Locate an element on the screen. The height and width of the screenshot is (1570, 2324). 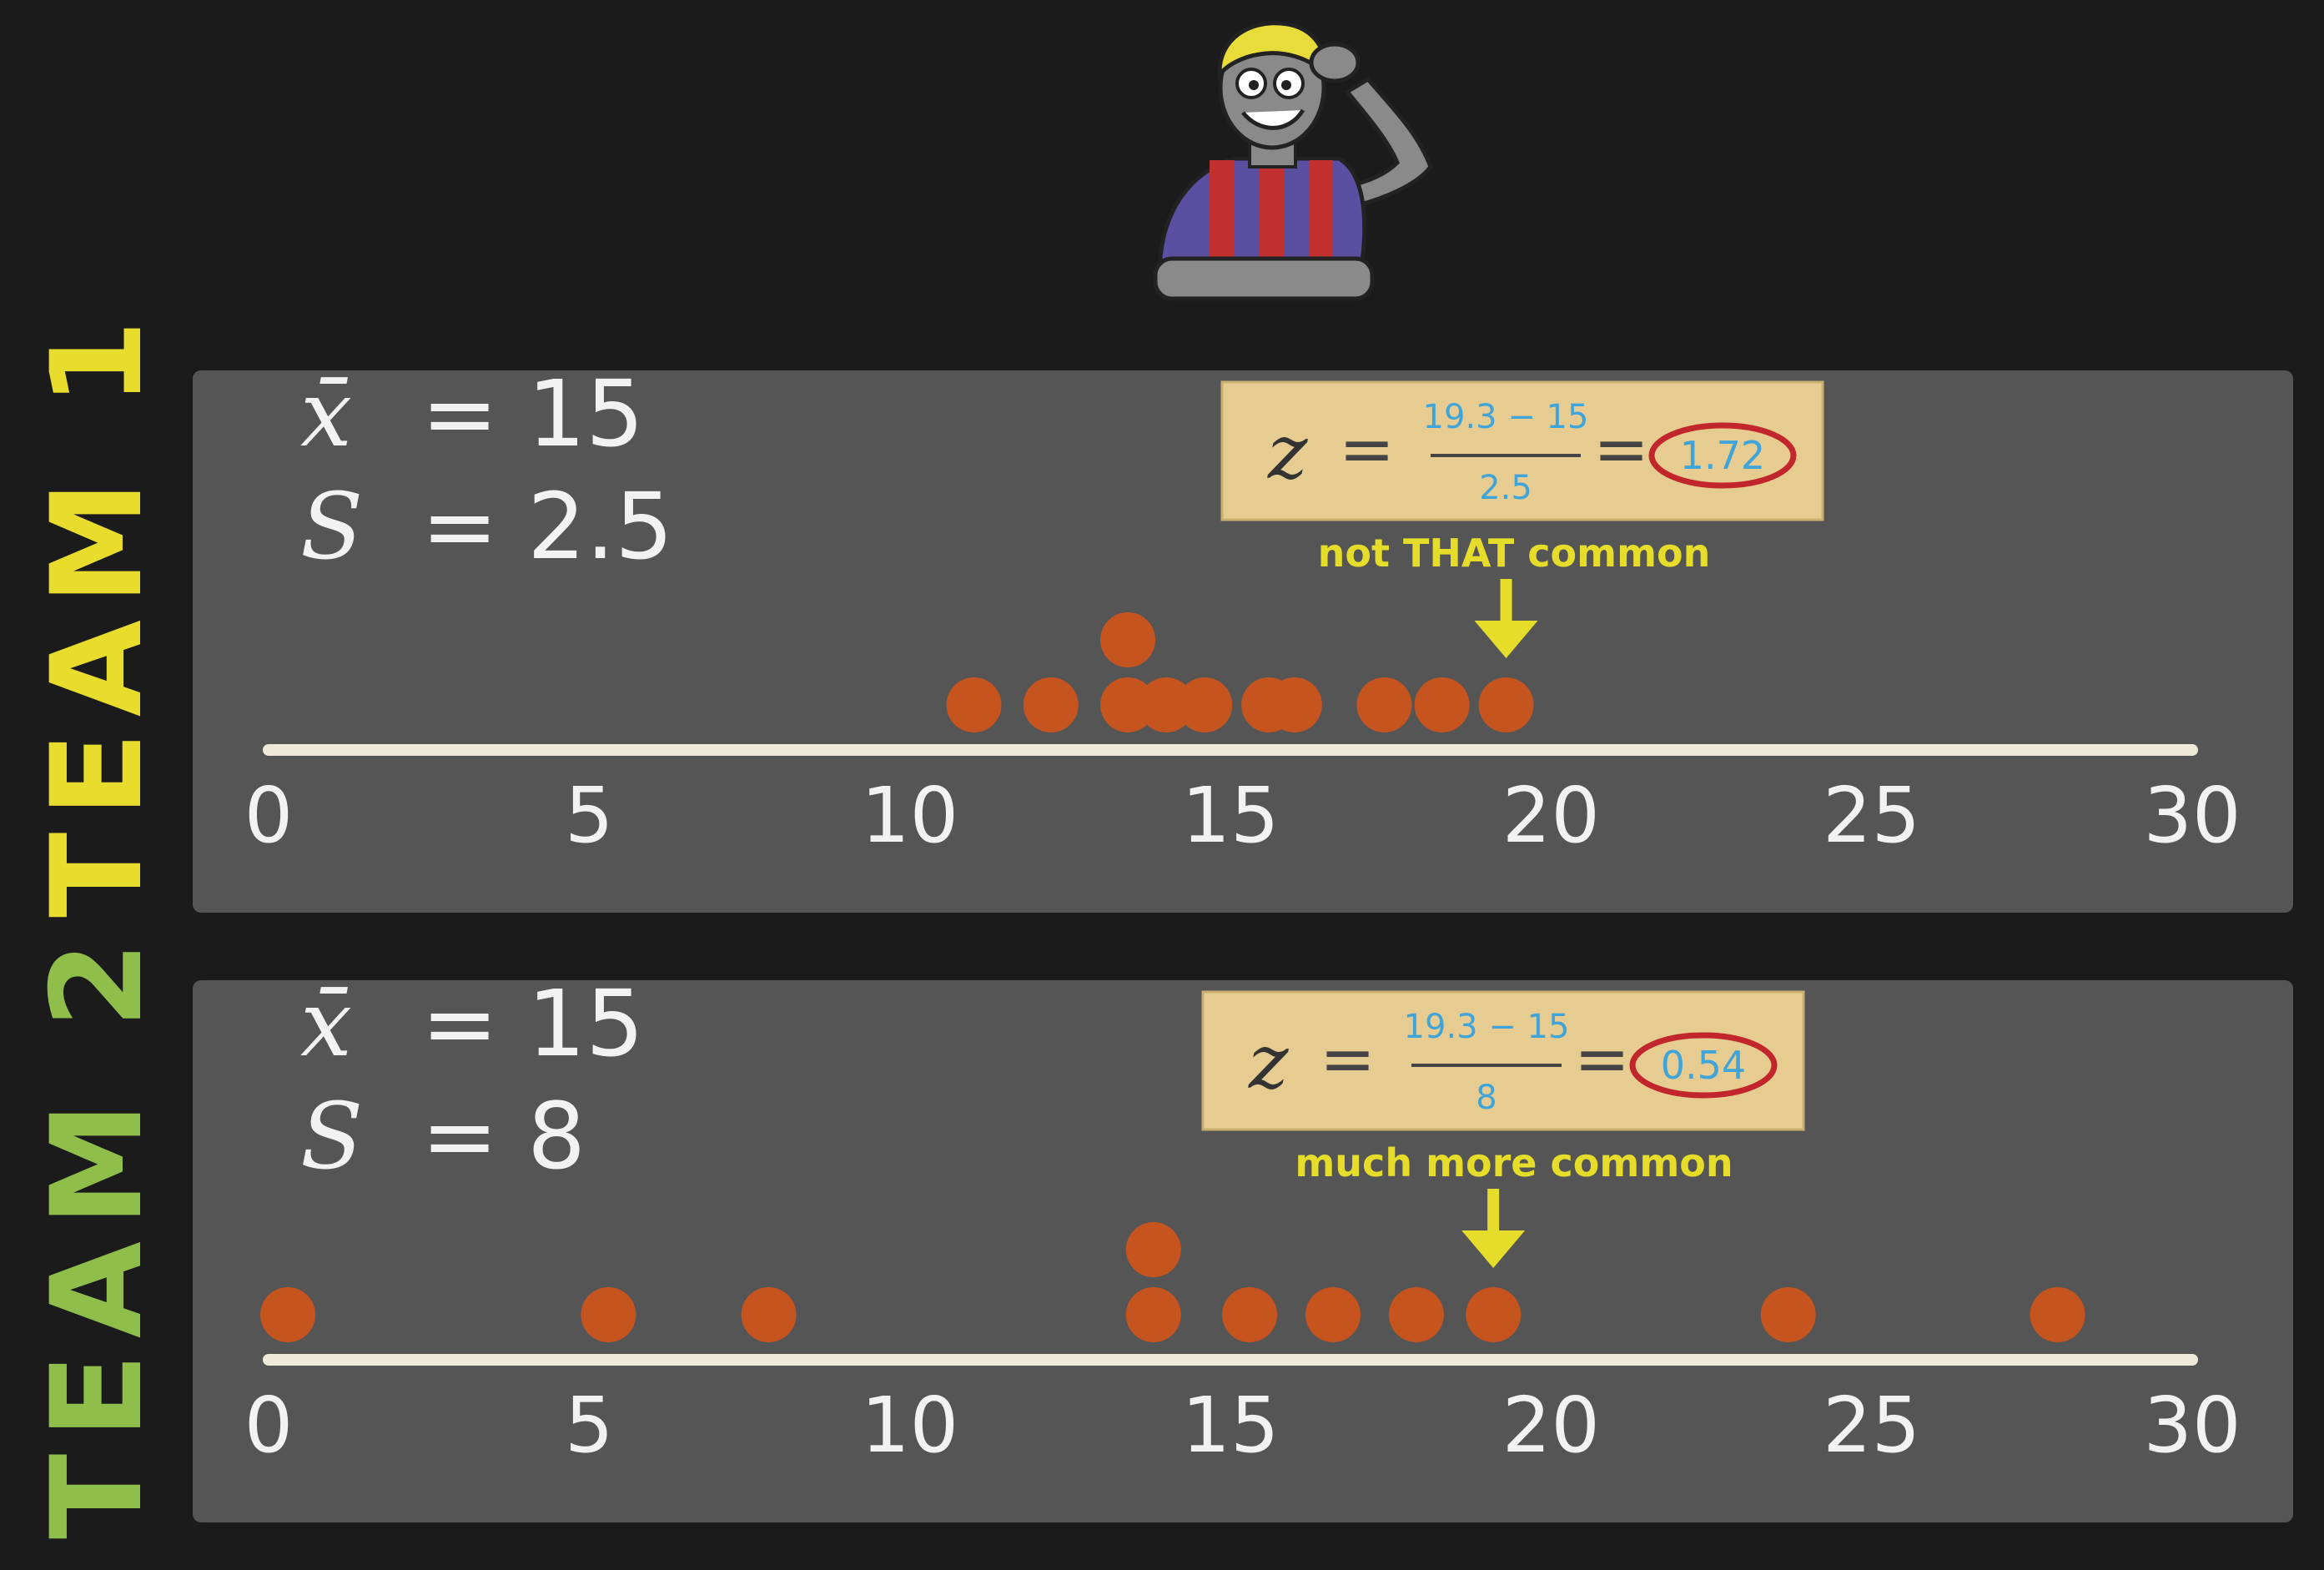
panel1-formula-equals-1: = is located at coordinates (1367, 449).